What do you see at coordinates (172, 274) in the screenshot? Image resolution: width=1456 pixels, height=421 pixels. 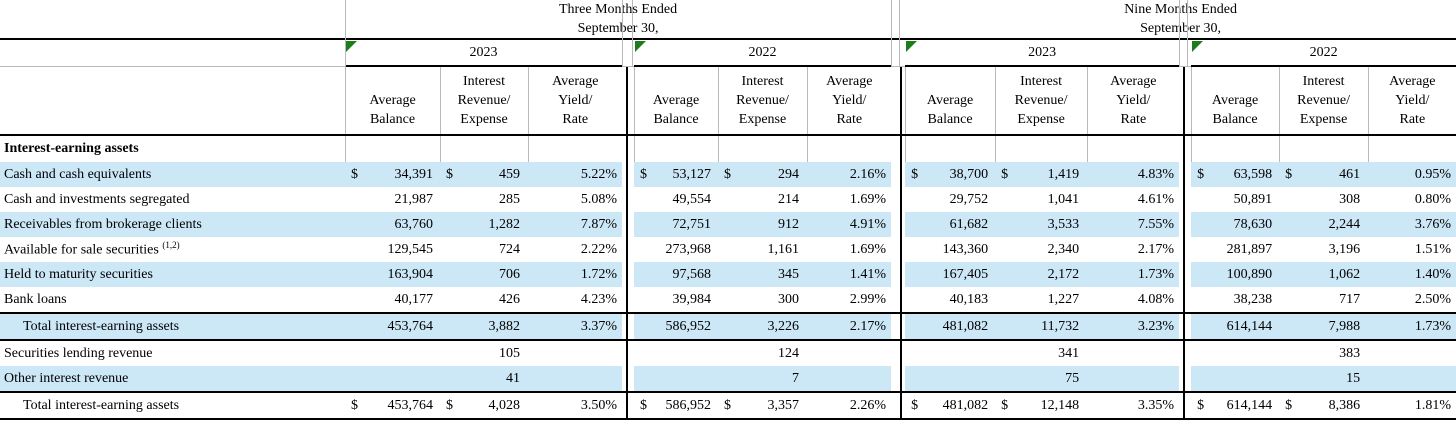 I see `row-label: Held to maturity securities` at bounding box center [172, 274].